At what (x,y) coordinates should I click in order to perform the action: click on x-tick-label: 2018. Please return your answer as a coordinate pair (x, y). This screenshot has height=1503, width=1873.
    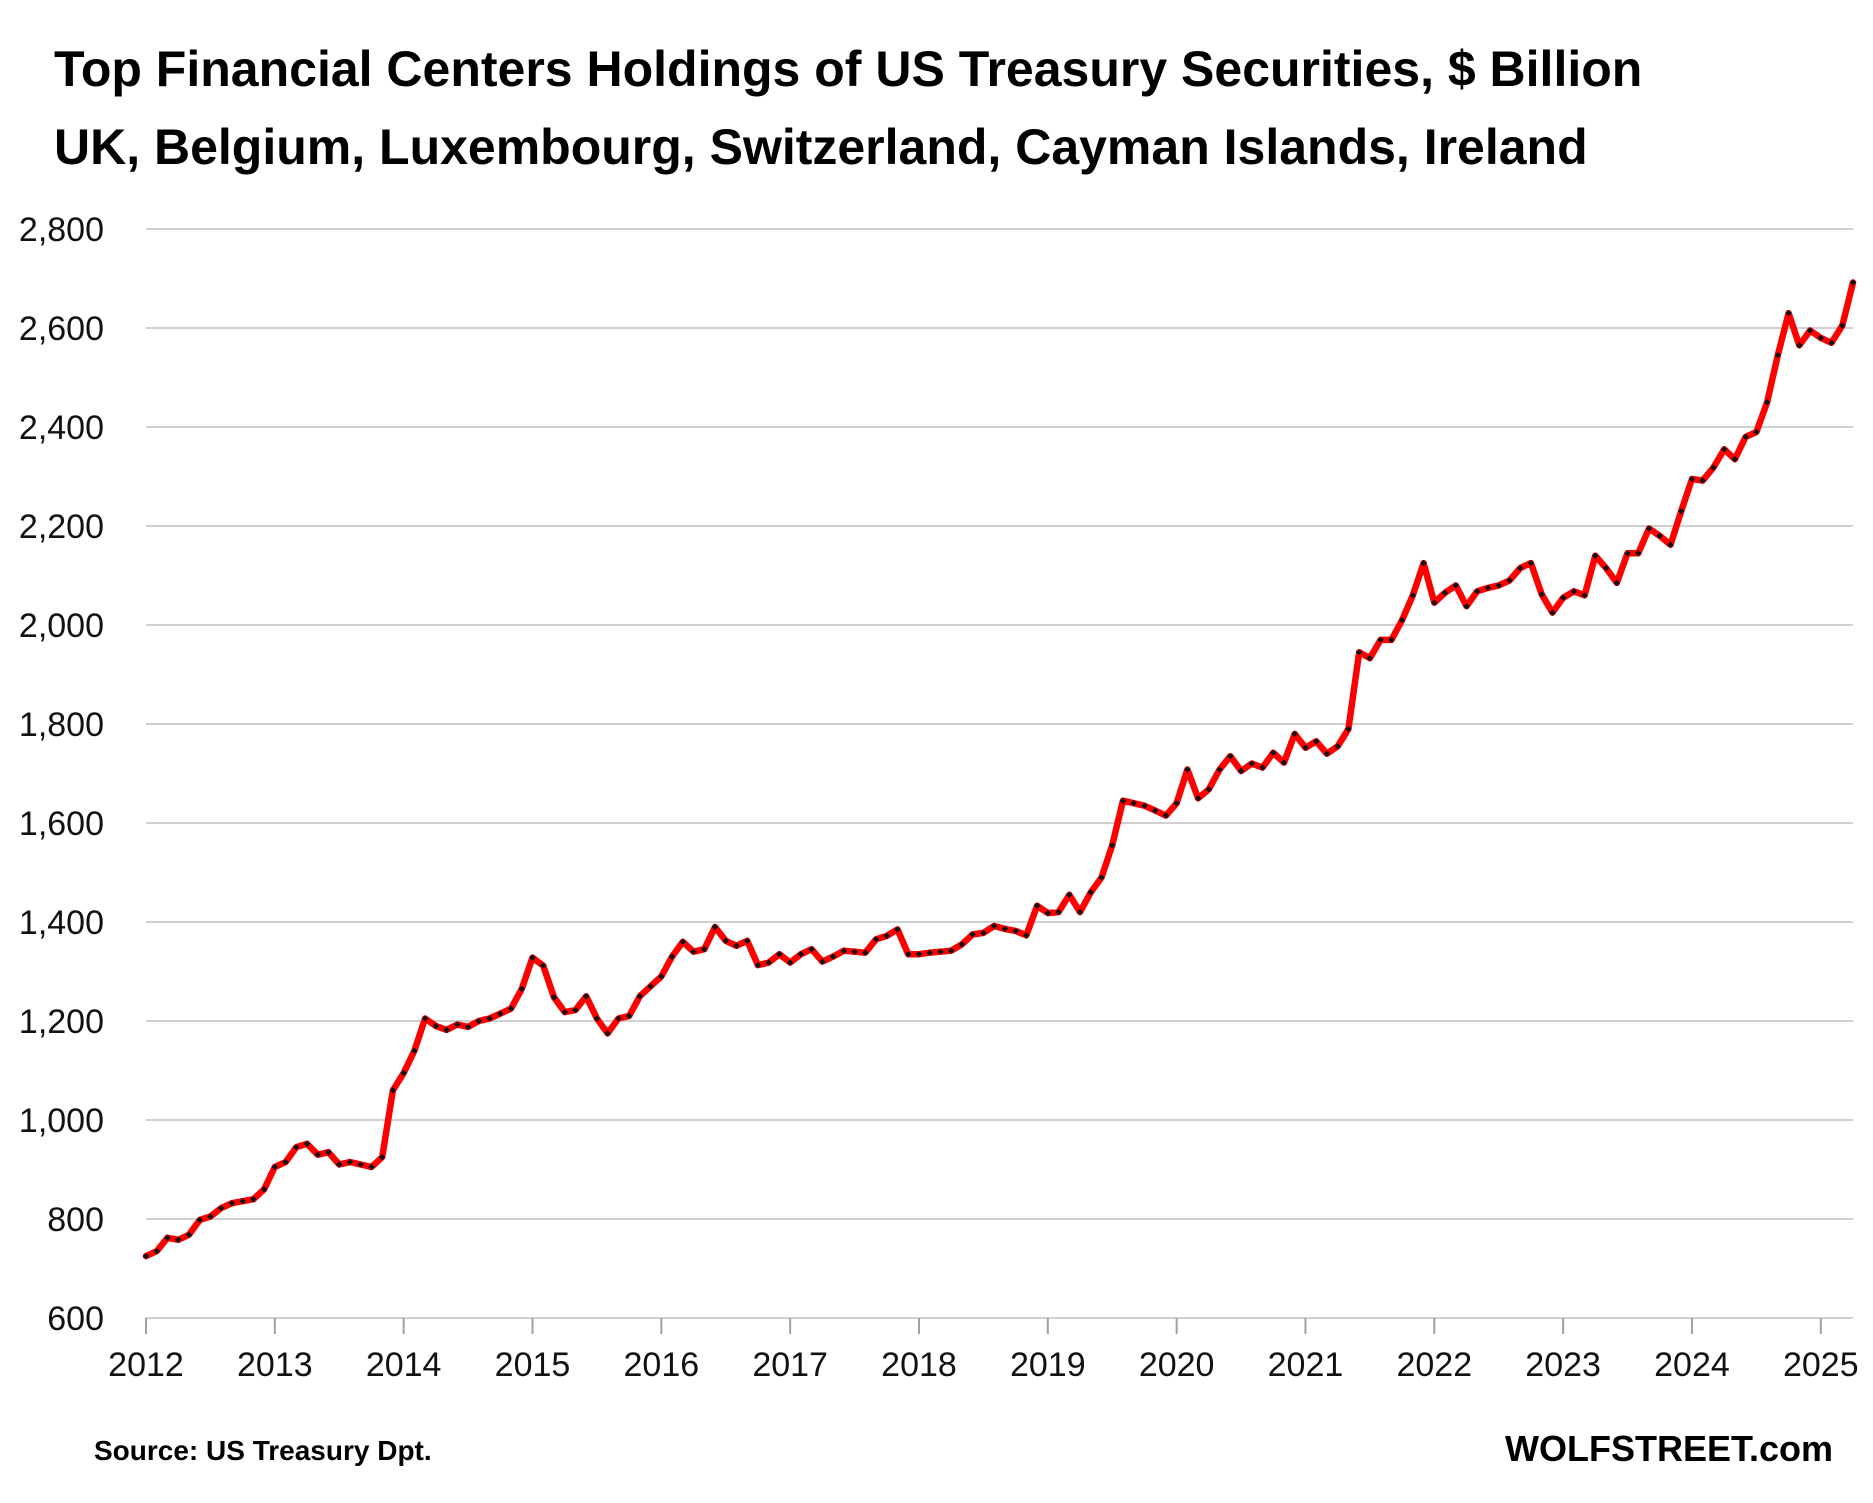
    Looking at the image, I should click on (919, 1365).